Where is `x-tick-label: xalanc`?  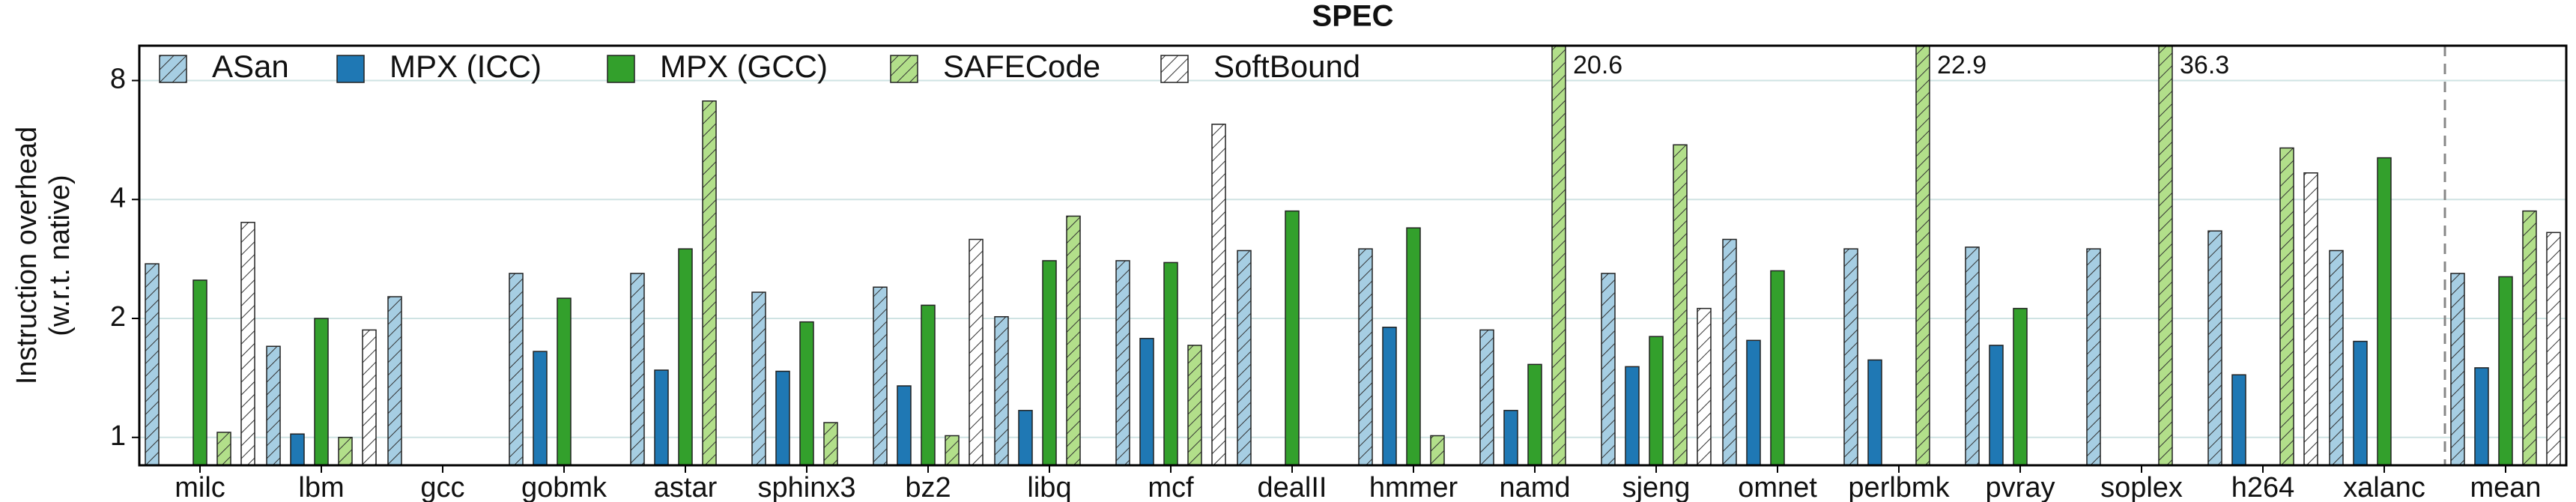 x-tick-label: xalanc is located at coordinates (2384, 487).